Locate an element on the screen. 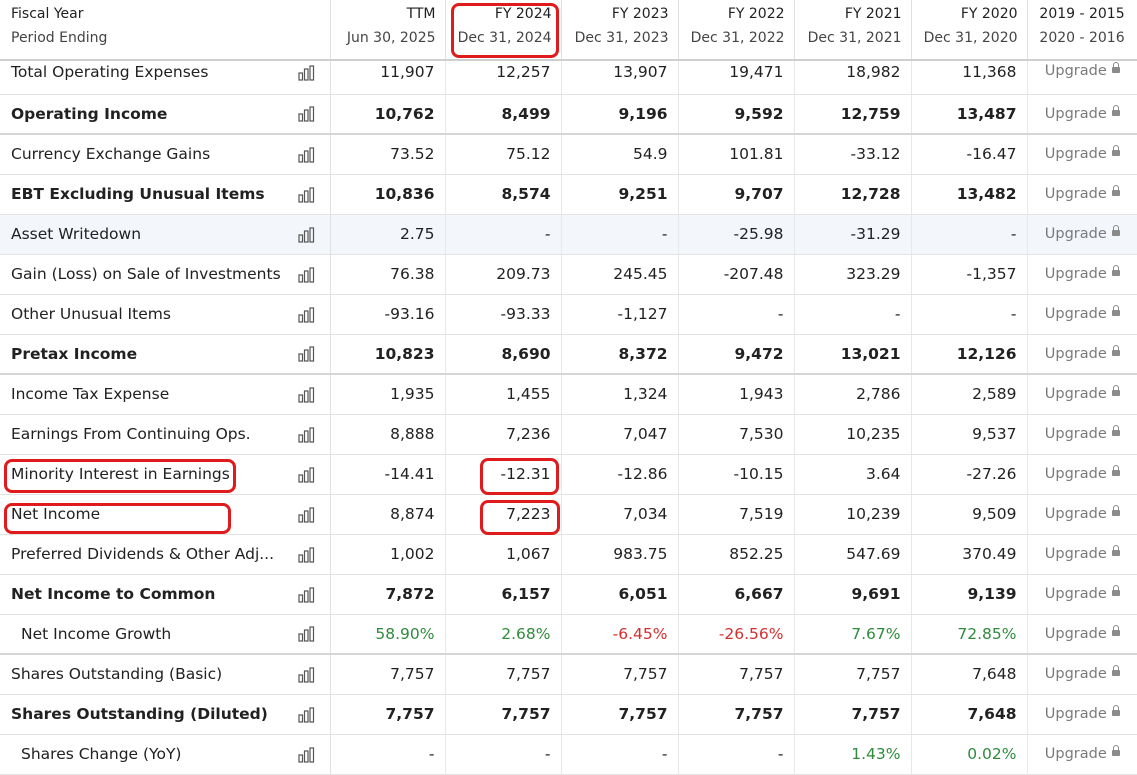  cell-fy2022: -10.15 is located at coordinates (736, 474).